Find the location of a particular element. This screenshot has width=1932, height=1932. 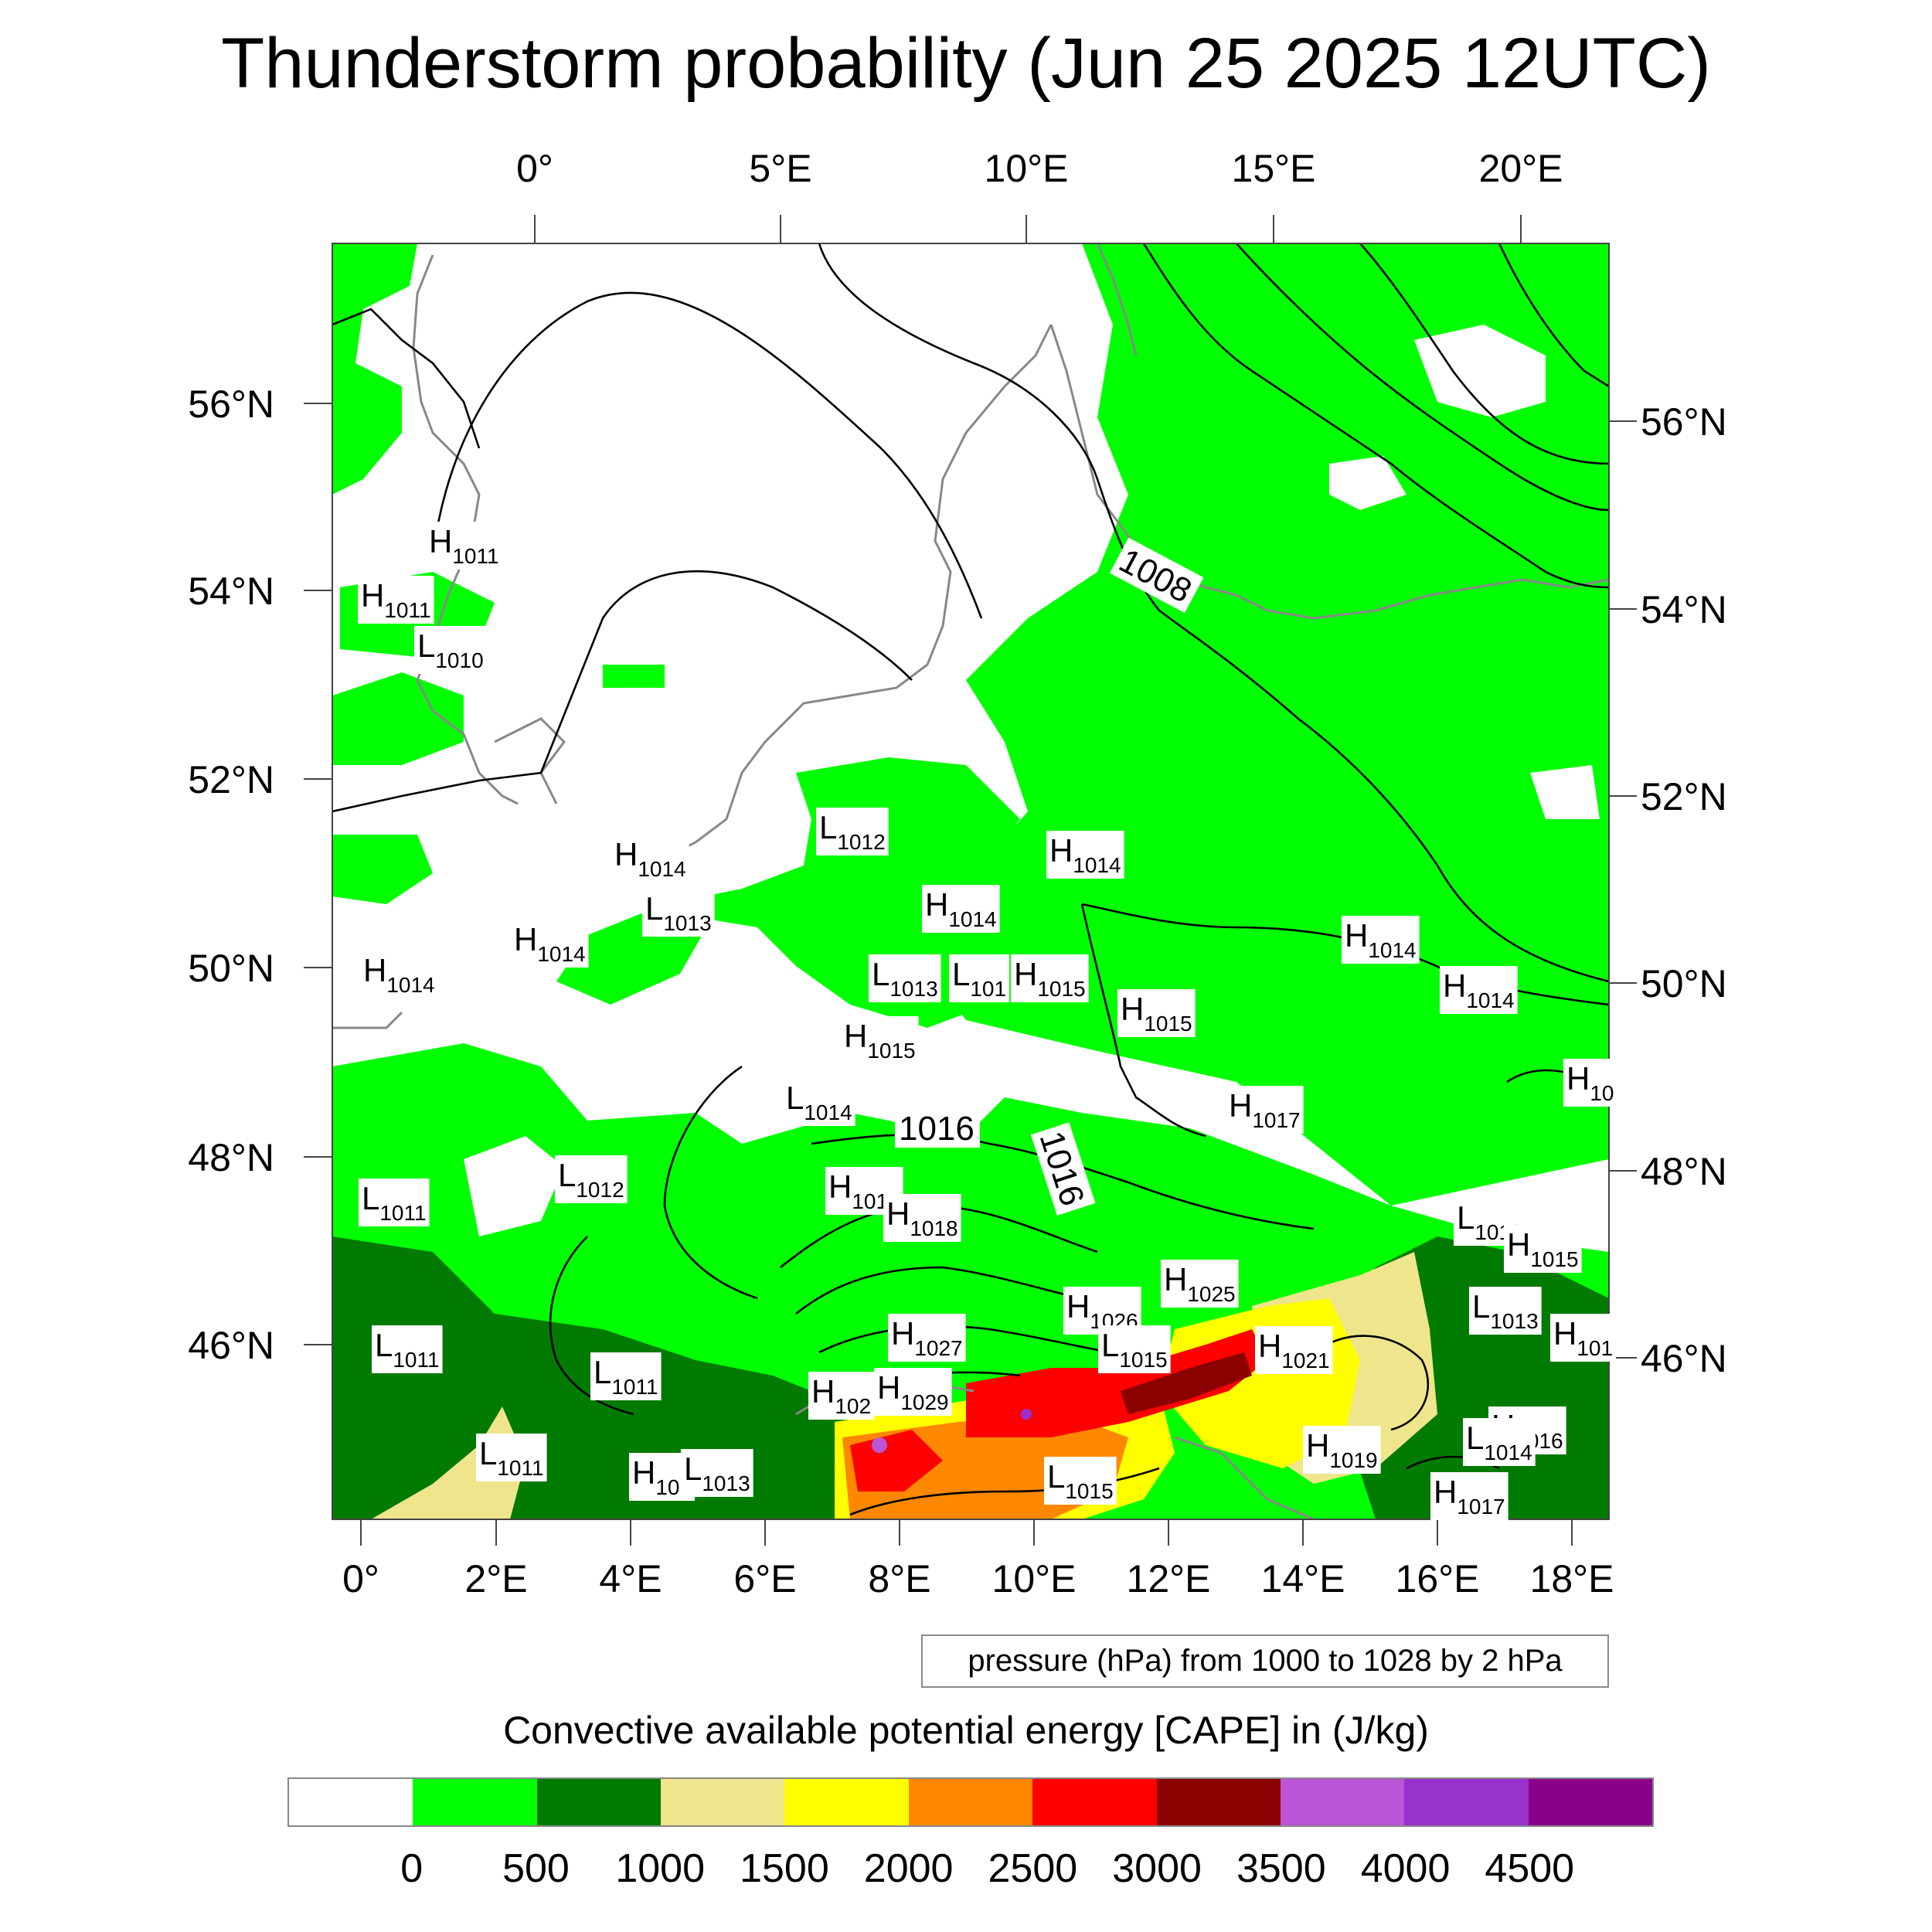

colorbar-label: 500 is located at coordinates (536, 1869).